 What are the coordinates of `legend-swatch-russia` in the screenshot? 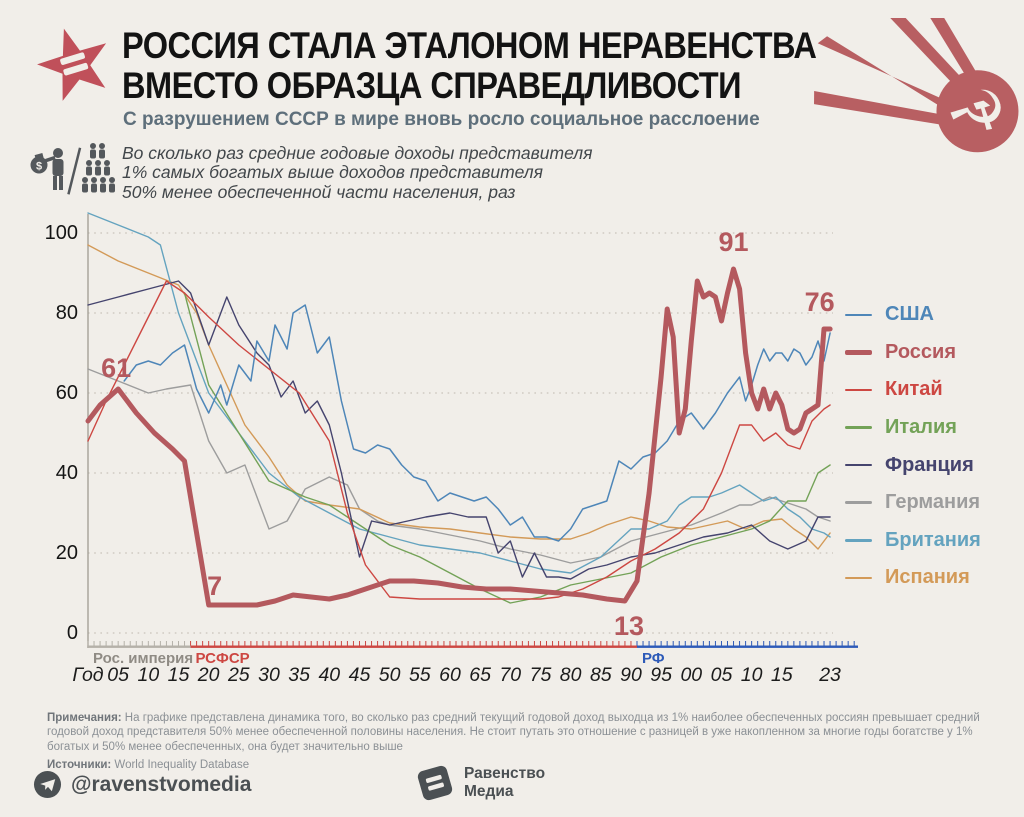 It's located at (858, 352).